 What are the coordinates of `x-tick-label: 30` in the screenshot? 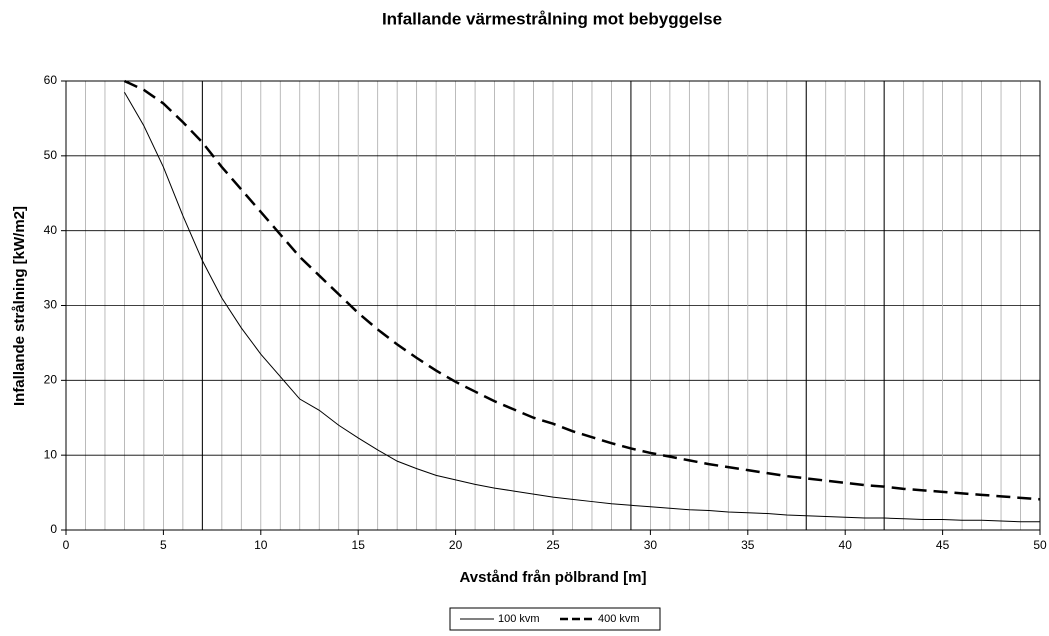 It's located at (651, 545).